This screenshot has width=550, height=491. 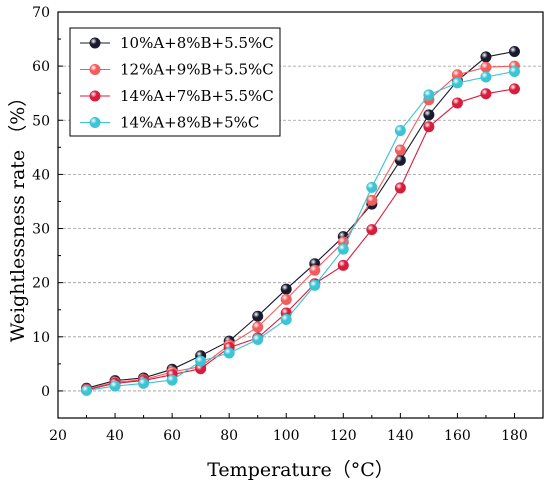 What do you see at coordinates (41, 338) in the screenshot?
I see `y-tick-label: 10` at bounding box center [41, 338].